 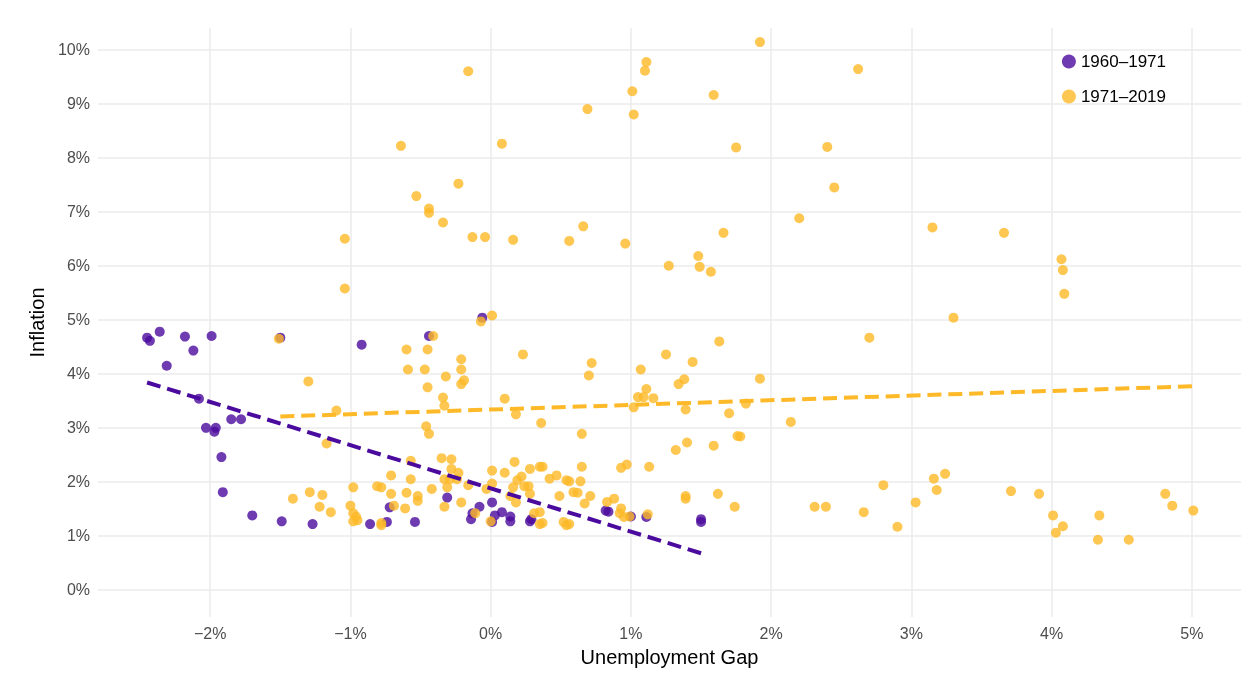 I want to click on y-tick-label: 9%, so click(x=78, y=104).